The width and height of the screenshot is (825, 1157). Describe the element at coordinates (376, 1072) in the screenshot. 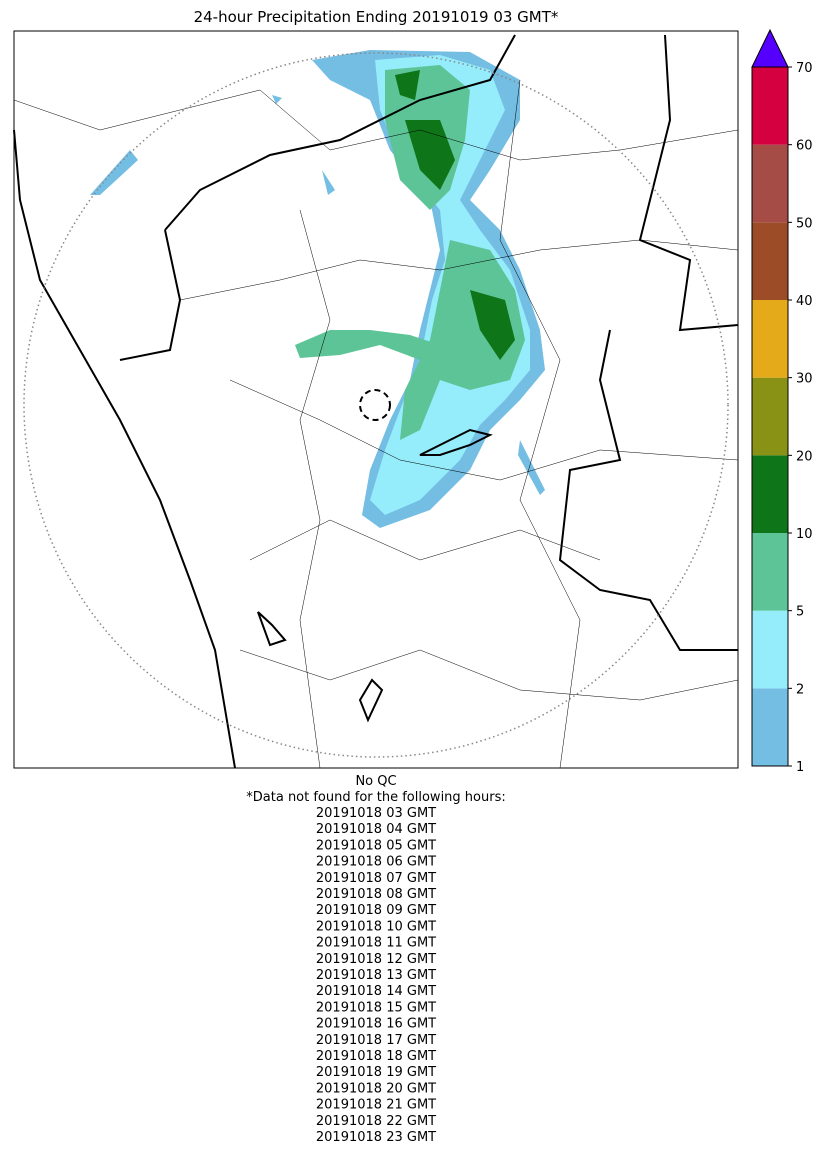

I see `missing-hour: 20191018 19 GMT` at that location.